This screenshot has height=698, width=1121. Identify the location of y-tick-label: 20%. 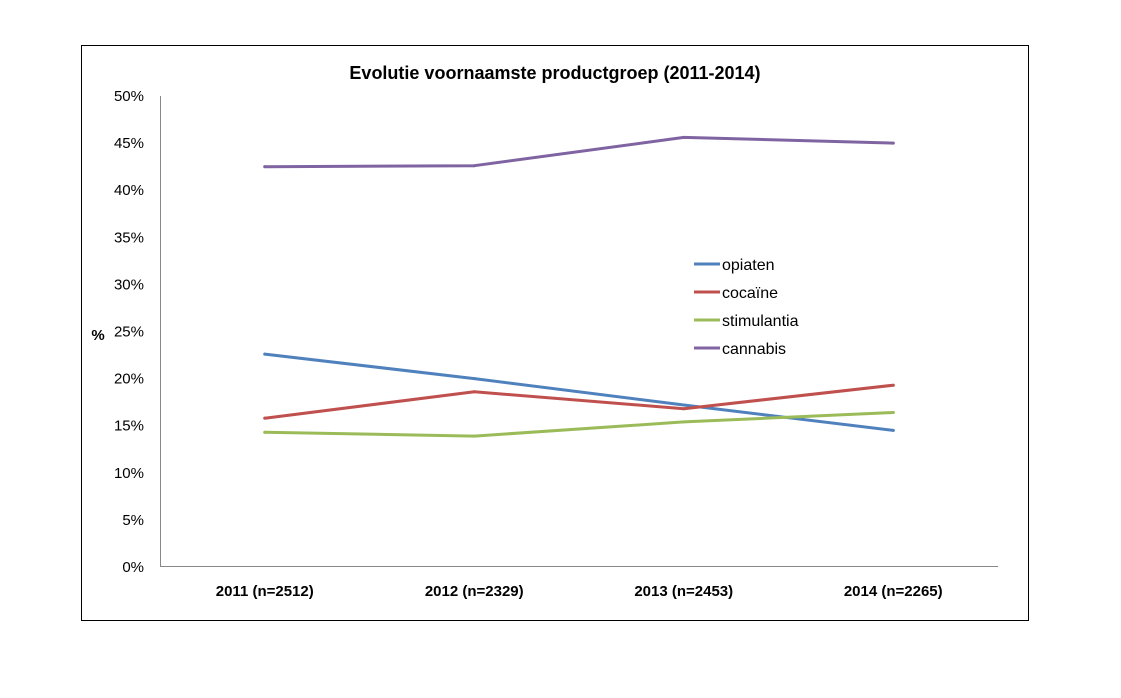
(129, 379).